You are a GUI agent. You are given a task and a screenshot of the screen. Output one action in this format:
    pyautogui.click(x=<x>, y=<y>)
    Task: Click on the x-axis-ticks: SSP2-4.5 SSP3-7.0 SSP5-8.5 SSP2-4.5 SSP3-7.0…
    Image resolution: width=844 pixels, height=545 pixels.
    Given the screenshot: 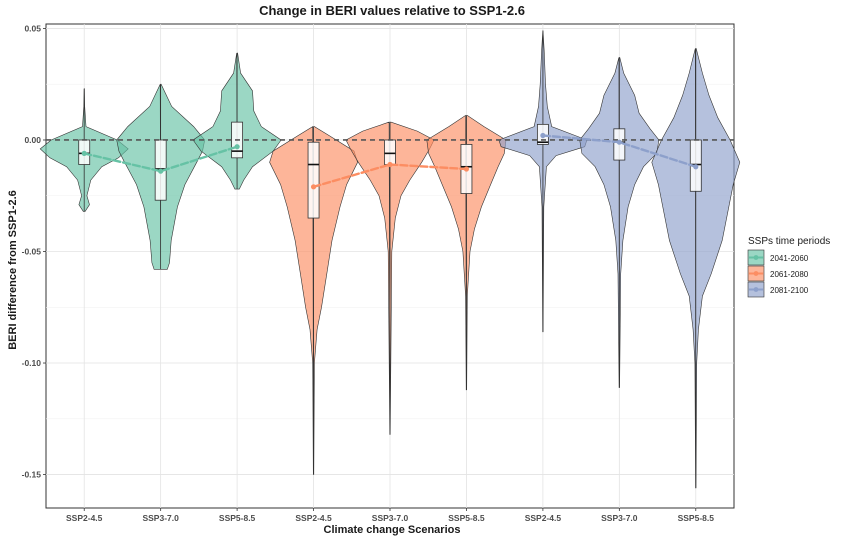 What is the action you would take?
    pyautogui.click(x=390, y=515)
    